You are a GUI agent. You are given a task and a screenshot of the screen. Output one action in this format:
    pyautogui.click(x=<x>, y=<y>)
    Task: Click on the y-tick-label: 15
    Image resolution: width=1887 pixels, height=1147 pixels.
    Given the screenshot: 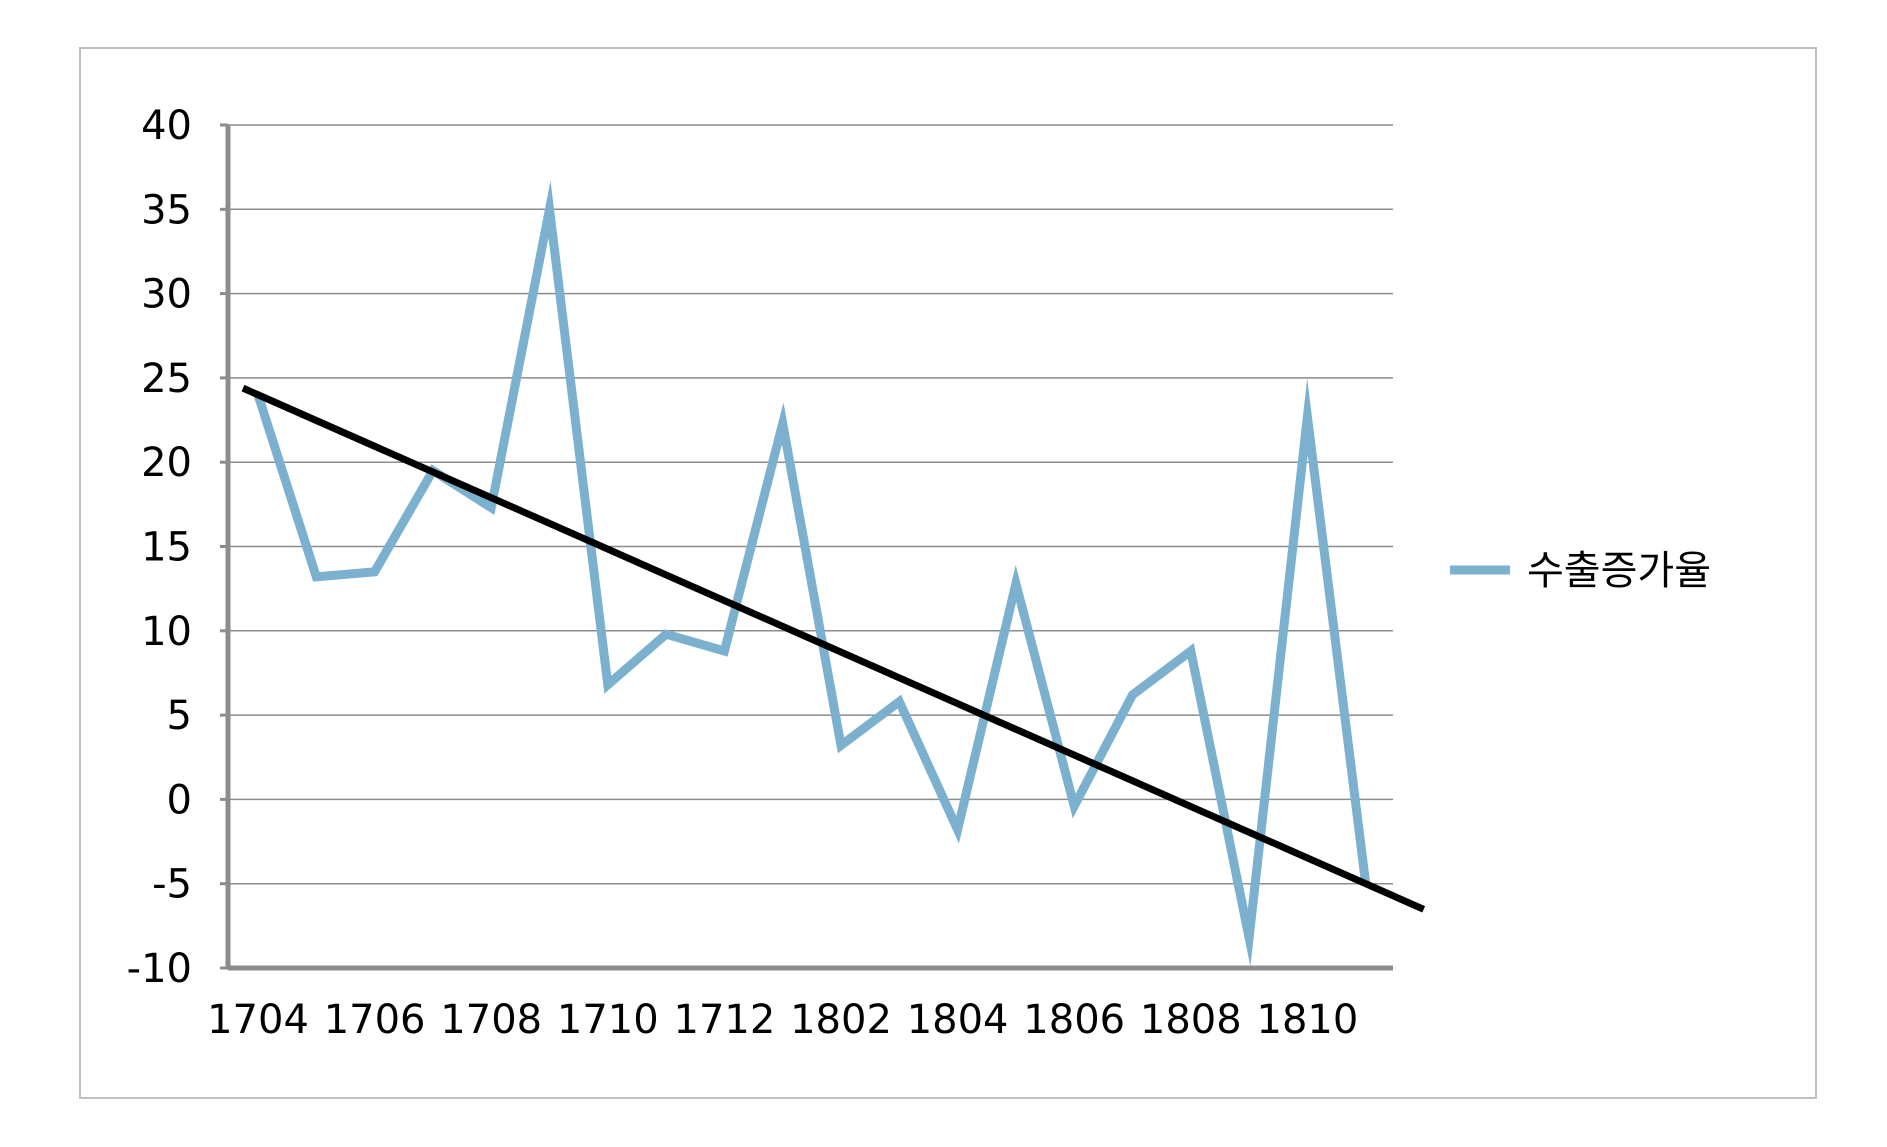 What is the action you would take?
    pyautogui.click(x=166, y=548)
    